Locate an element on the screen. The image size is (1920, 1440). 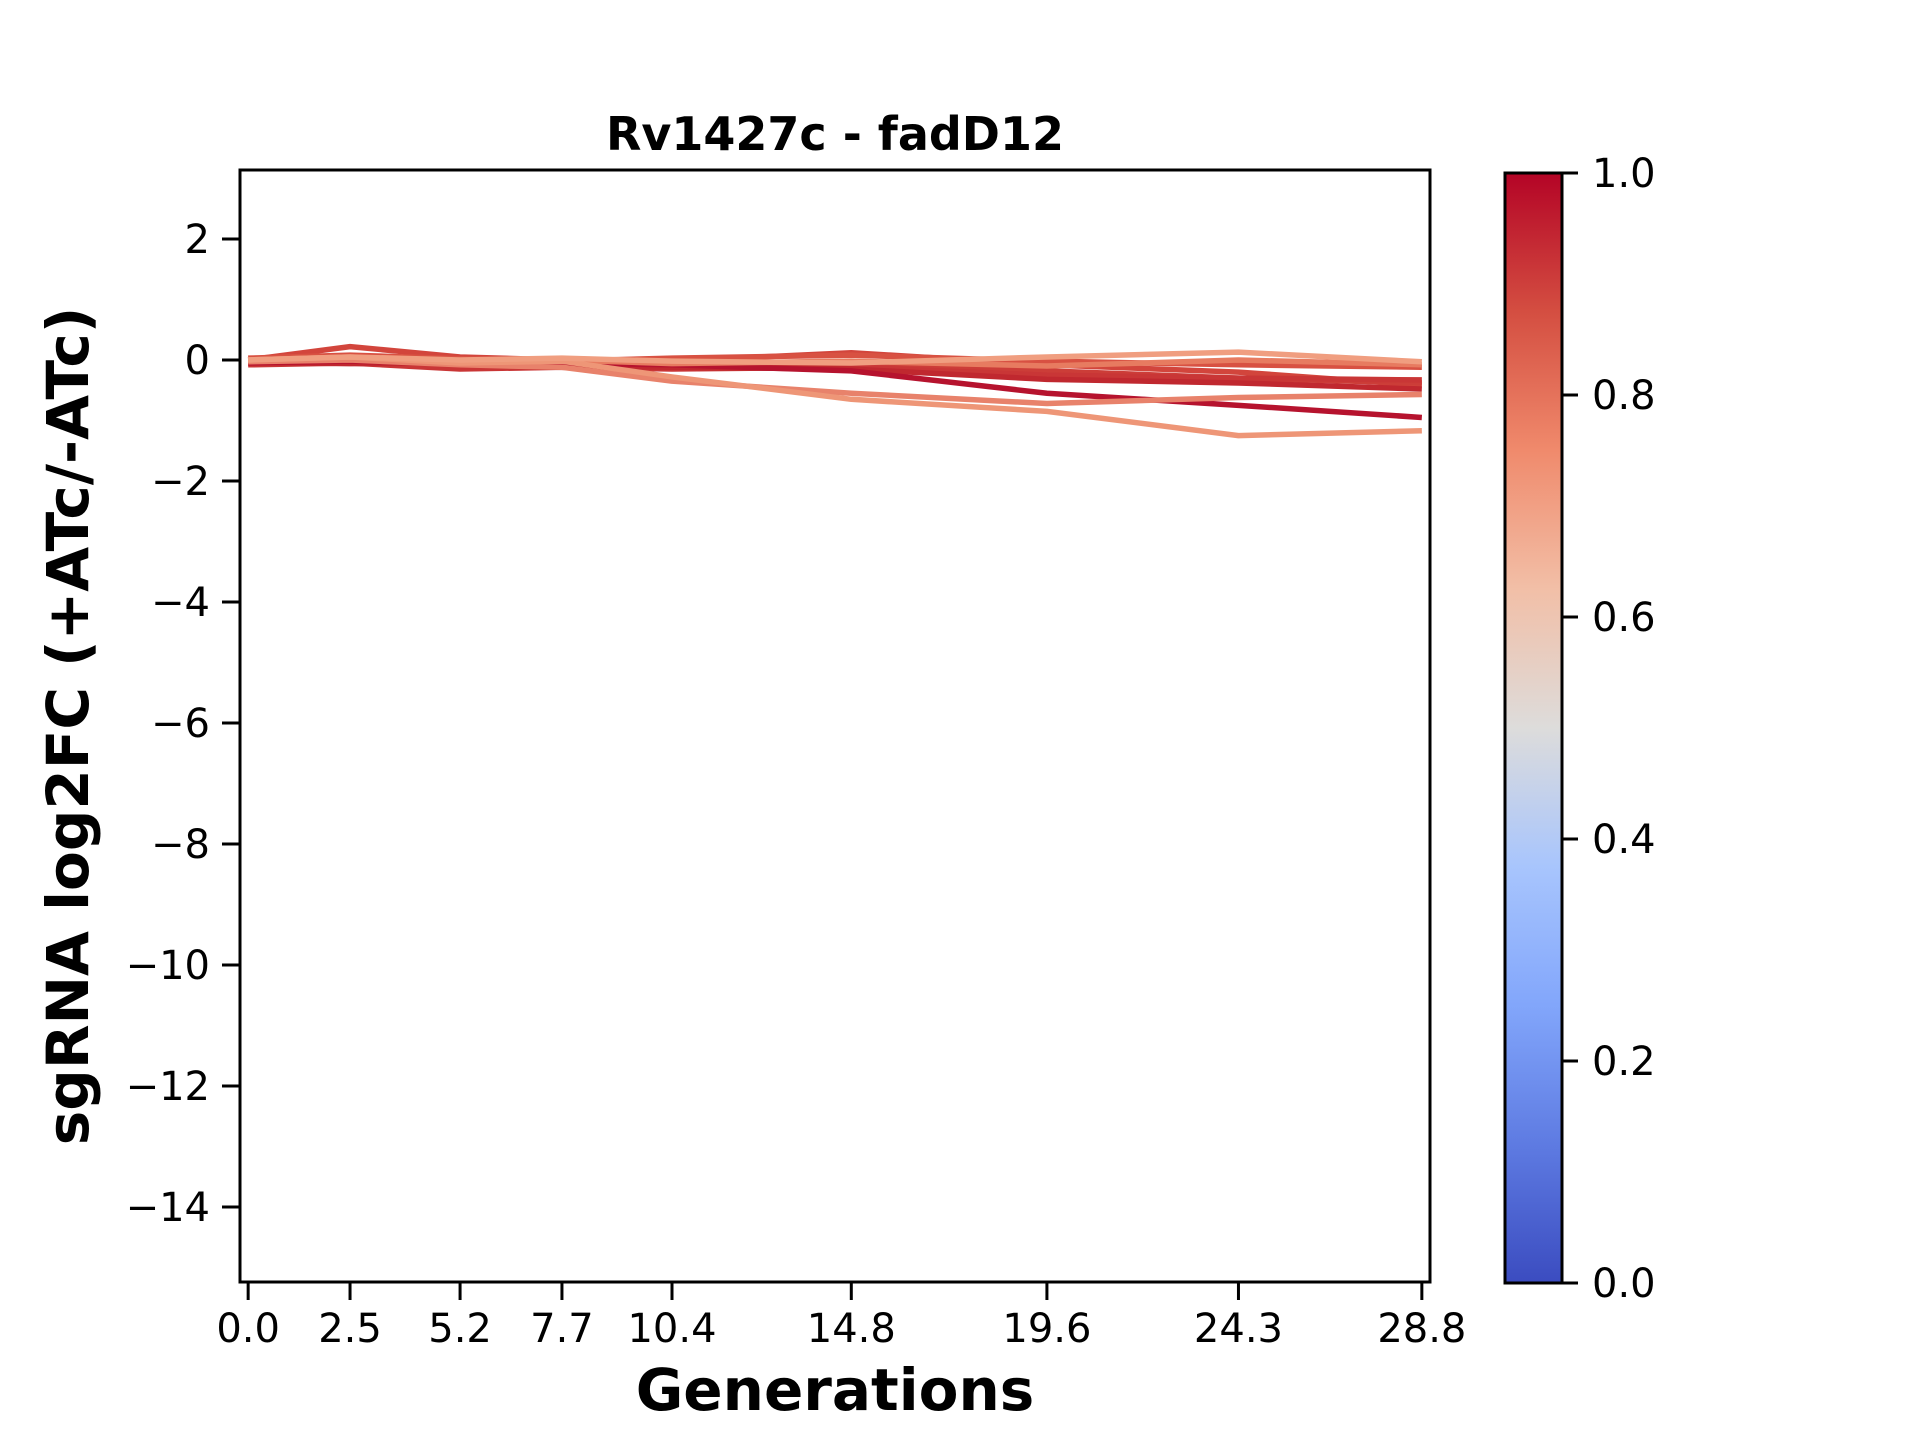
colorbar: 1.0 0.8 0.6 0.4 0.2 0.0 is located at coordinates (1579, 729).